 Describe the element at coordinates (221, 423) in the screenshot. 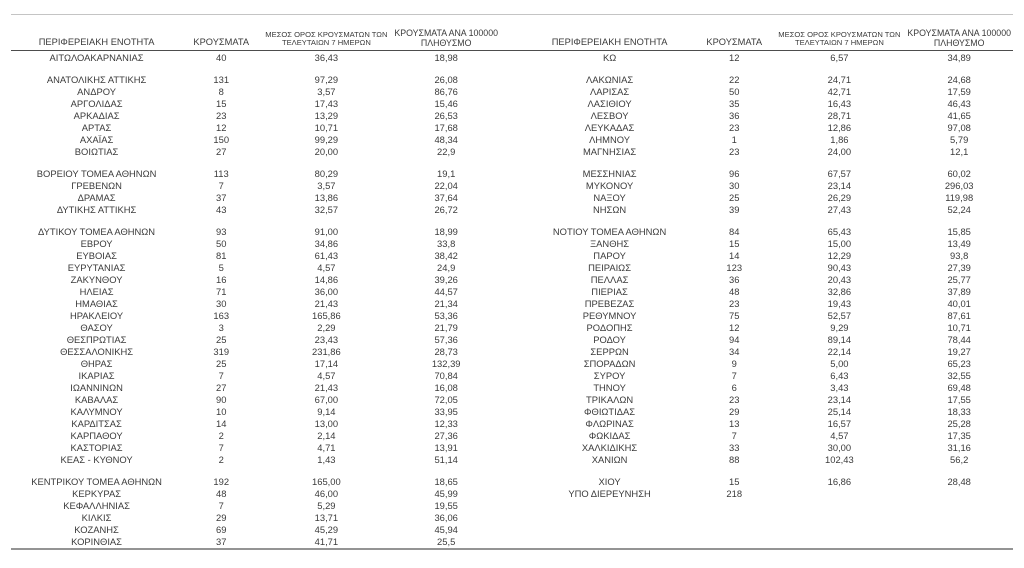

I see `cases-value: 14` at that location.